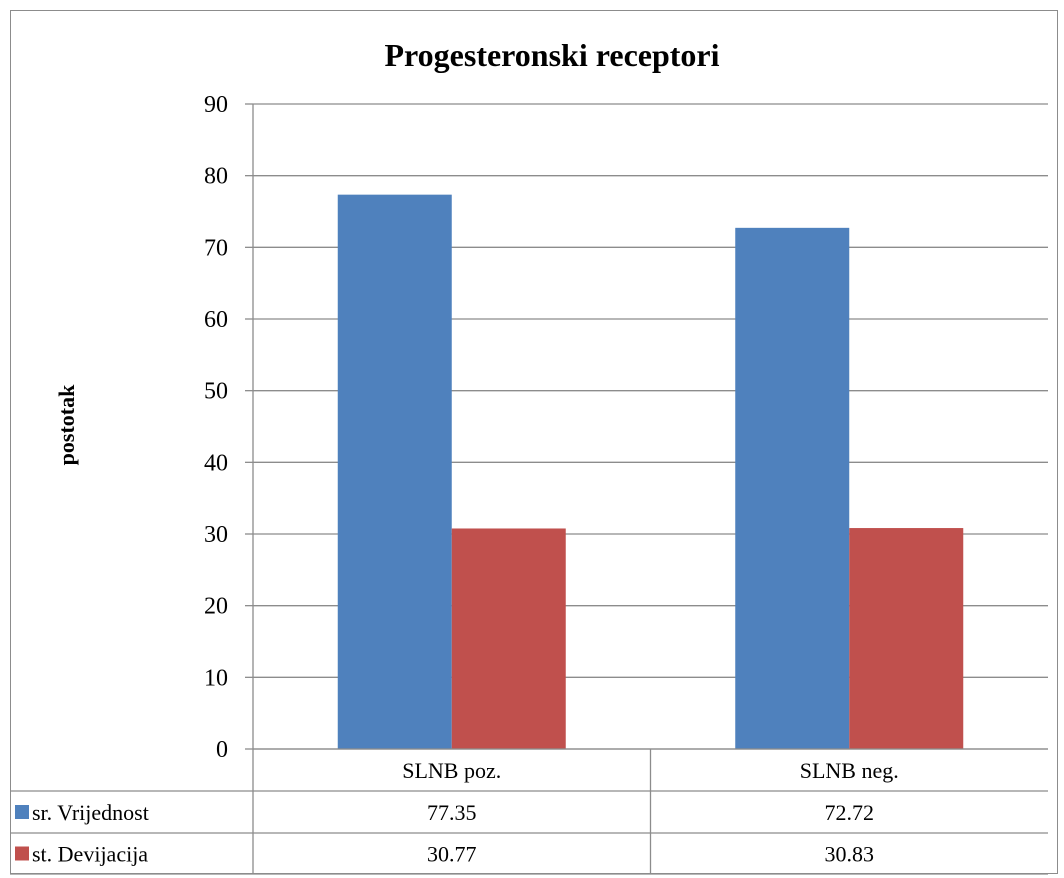 Image resolution: width=1064 pixels, height=878 pixels. Describe the element at coordinates (90, 854) in the screenshot. I see `legend-label: st. Devijacija` at that location.